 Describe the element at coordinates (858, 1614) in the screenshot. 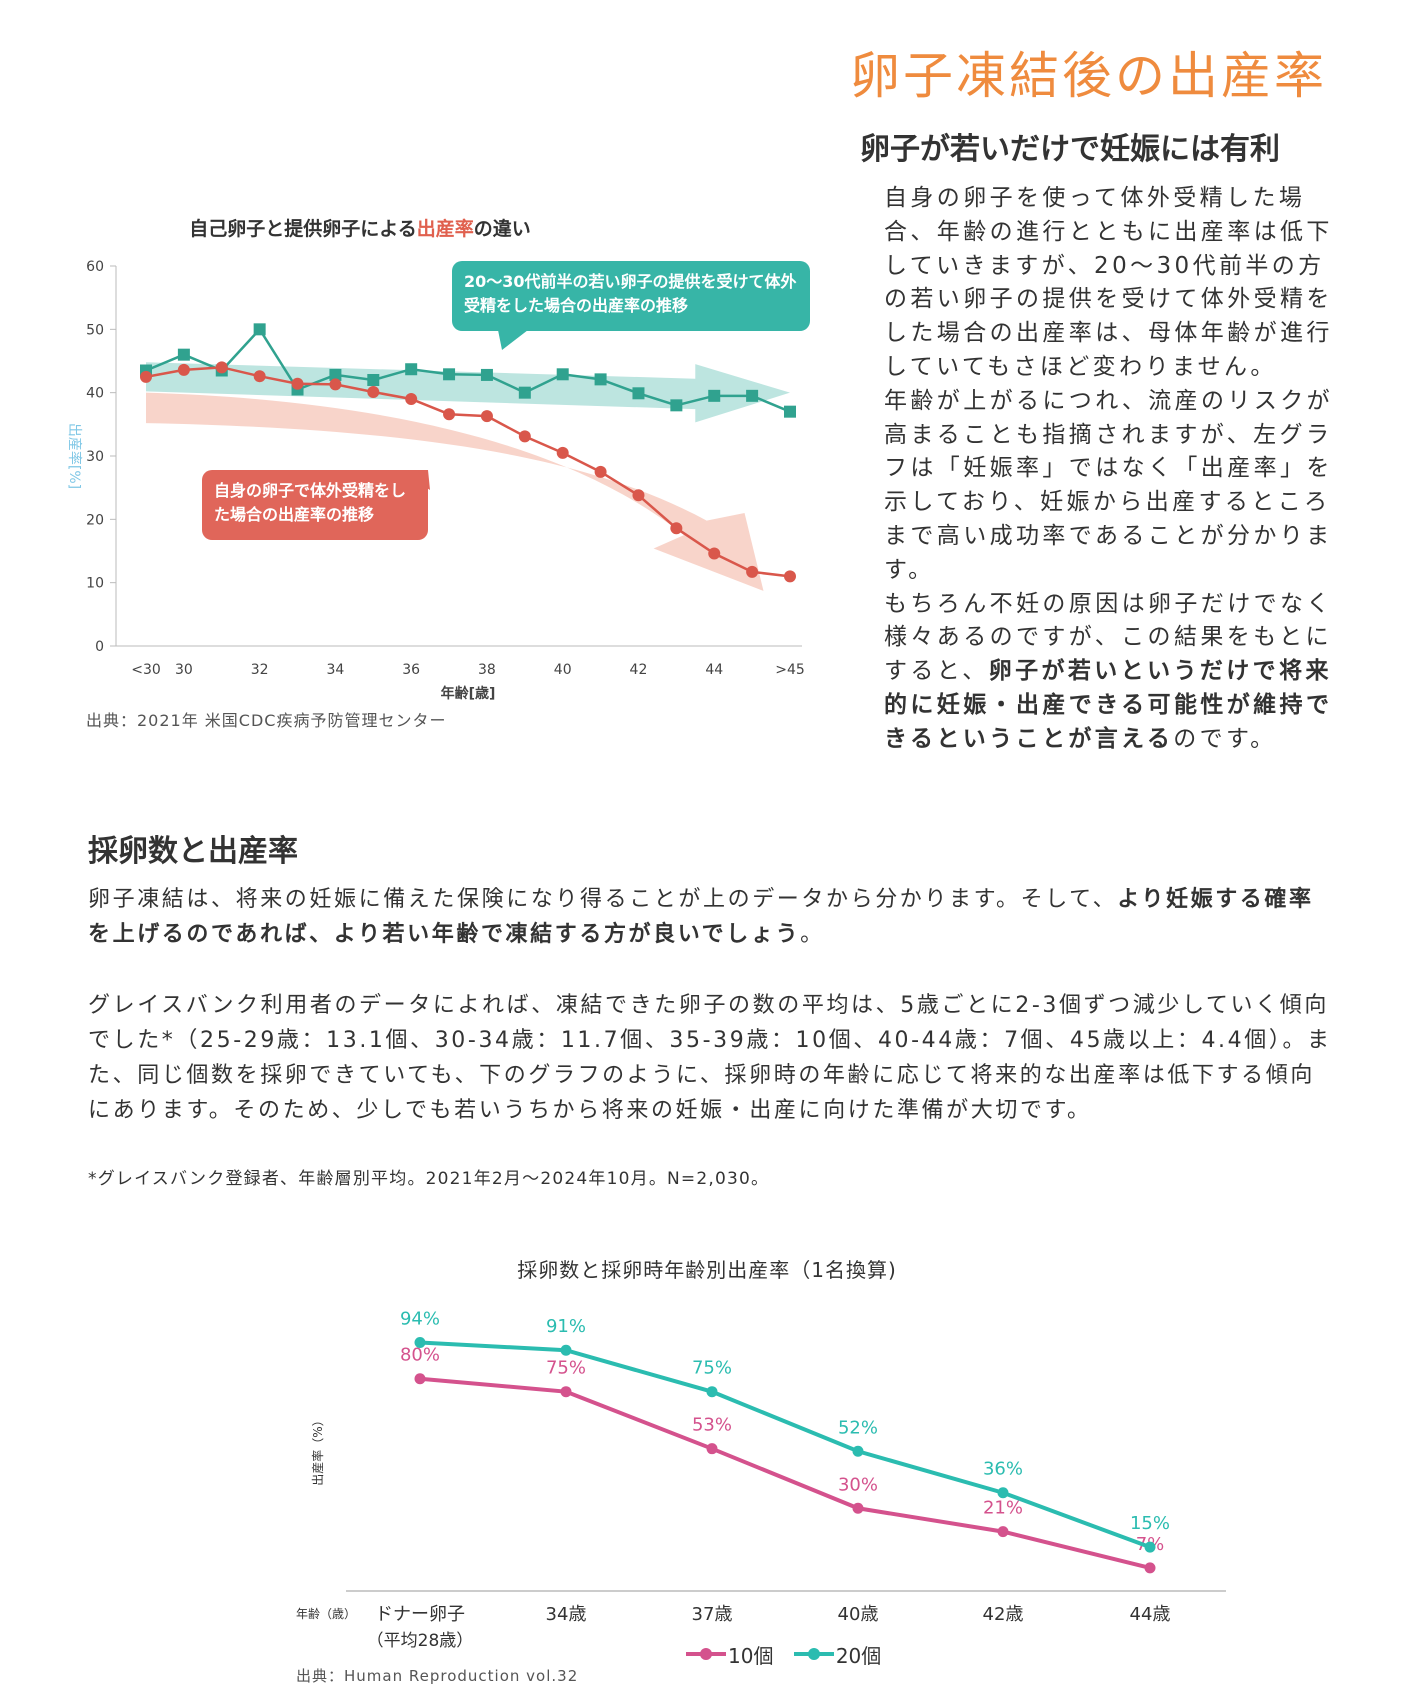

I see `x-tick-label: 40歳` at that location.